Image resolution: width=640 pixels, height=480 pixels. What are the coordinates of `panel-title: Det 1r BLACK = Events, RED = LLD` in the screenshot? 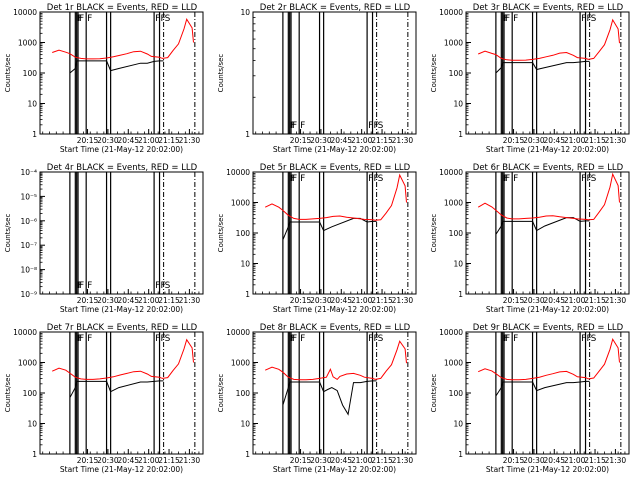 It's located at (122, 8).